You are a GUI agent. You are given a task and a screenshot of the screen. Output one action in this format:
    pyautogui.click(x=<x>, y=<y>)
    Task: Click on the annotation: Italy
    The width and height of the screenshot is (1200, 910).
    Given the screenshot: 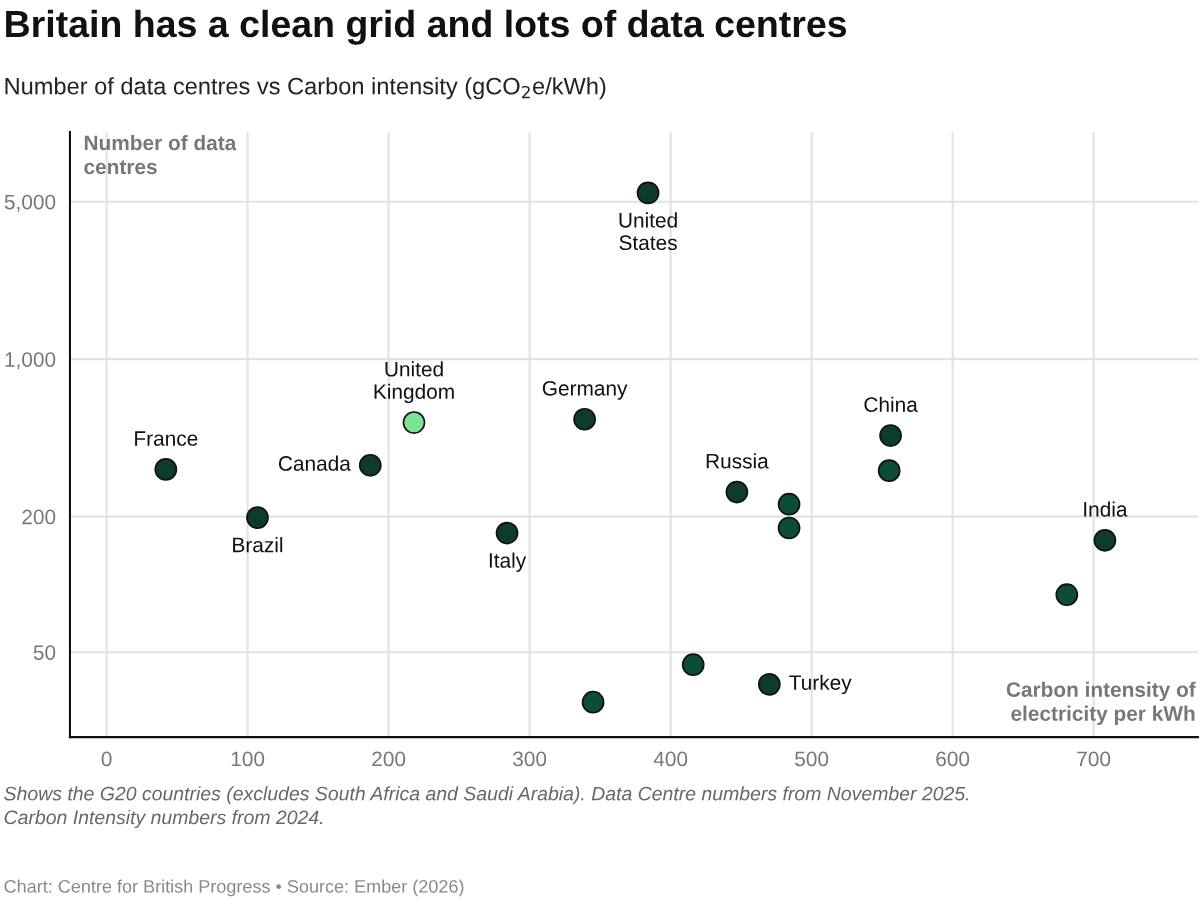 What is the action you would take?
    pyautogui.click(x=508, y=562)
    